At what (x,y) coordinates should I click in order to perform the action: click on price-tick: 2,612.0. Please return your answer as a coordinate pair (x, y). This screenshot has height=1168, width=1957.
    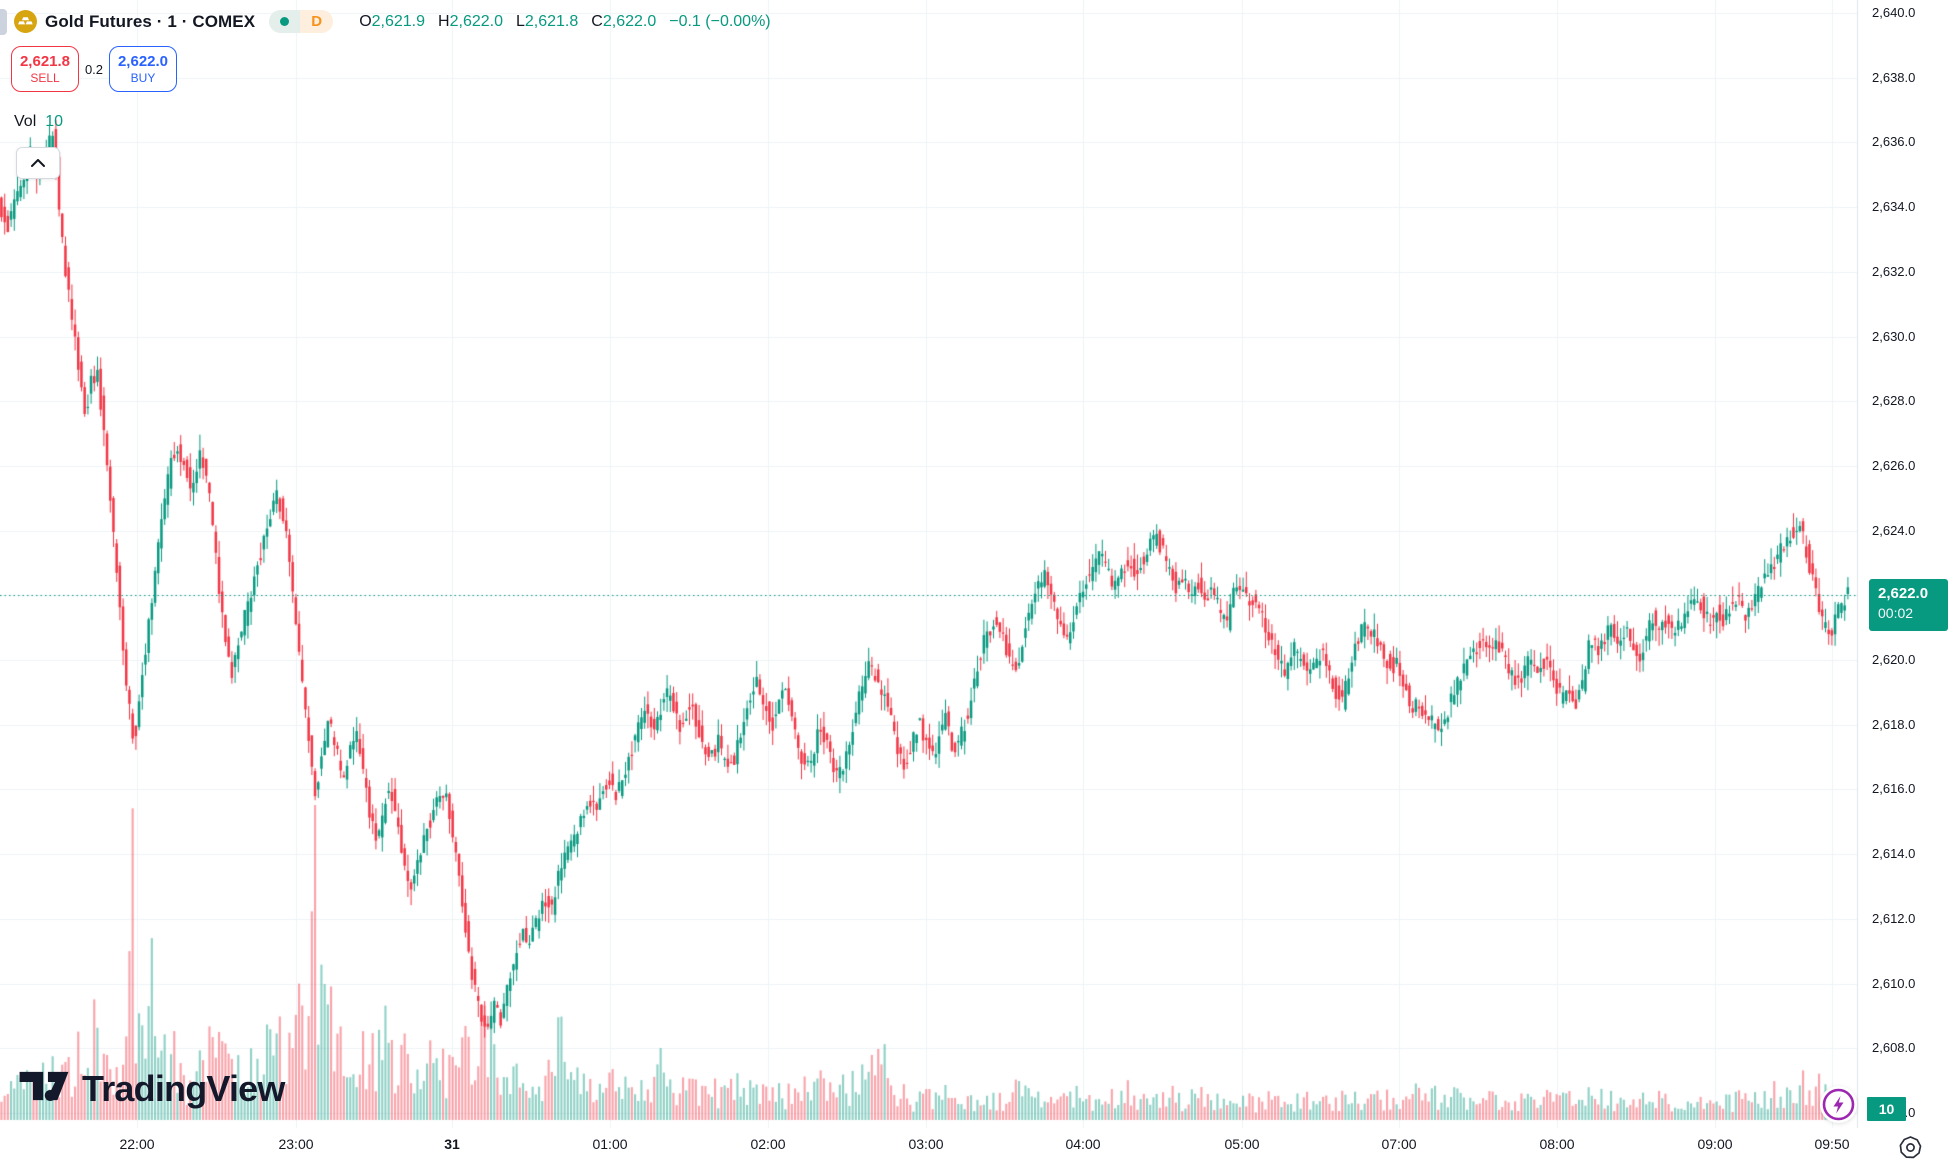
    Looking at the image, I should click on (1894, 918).